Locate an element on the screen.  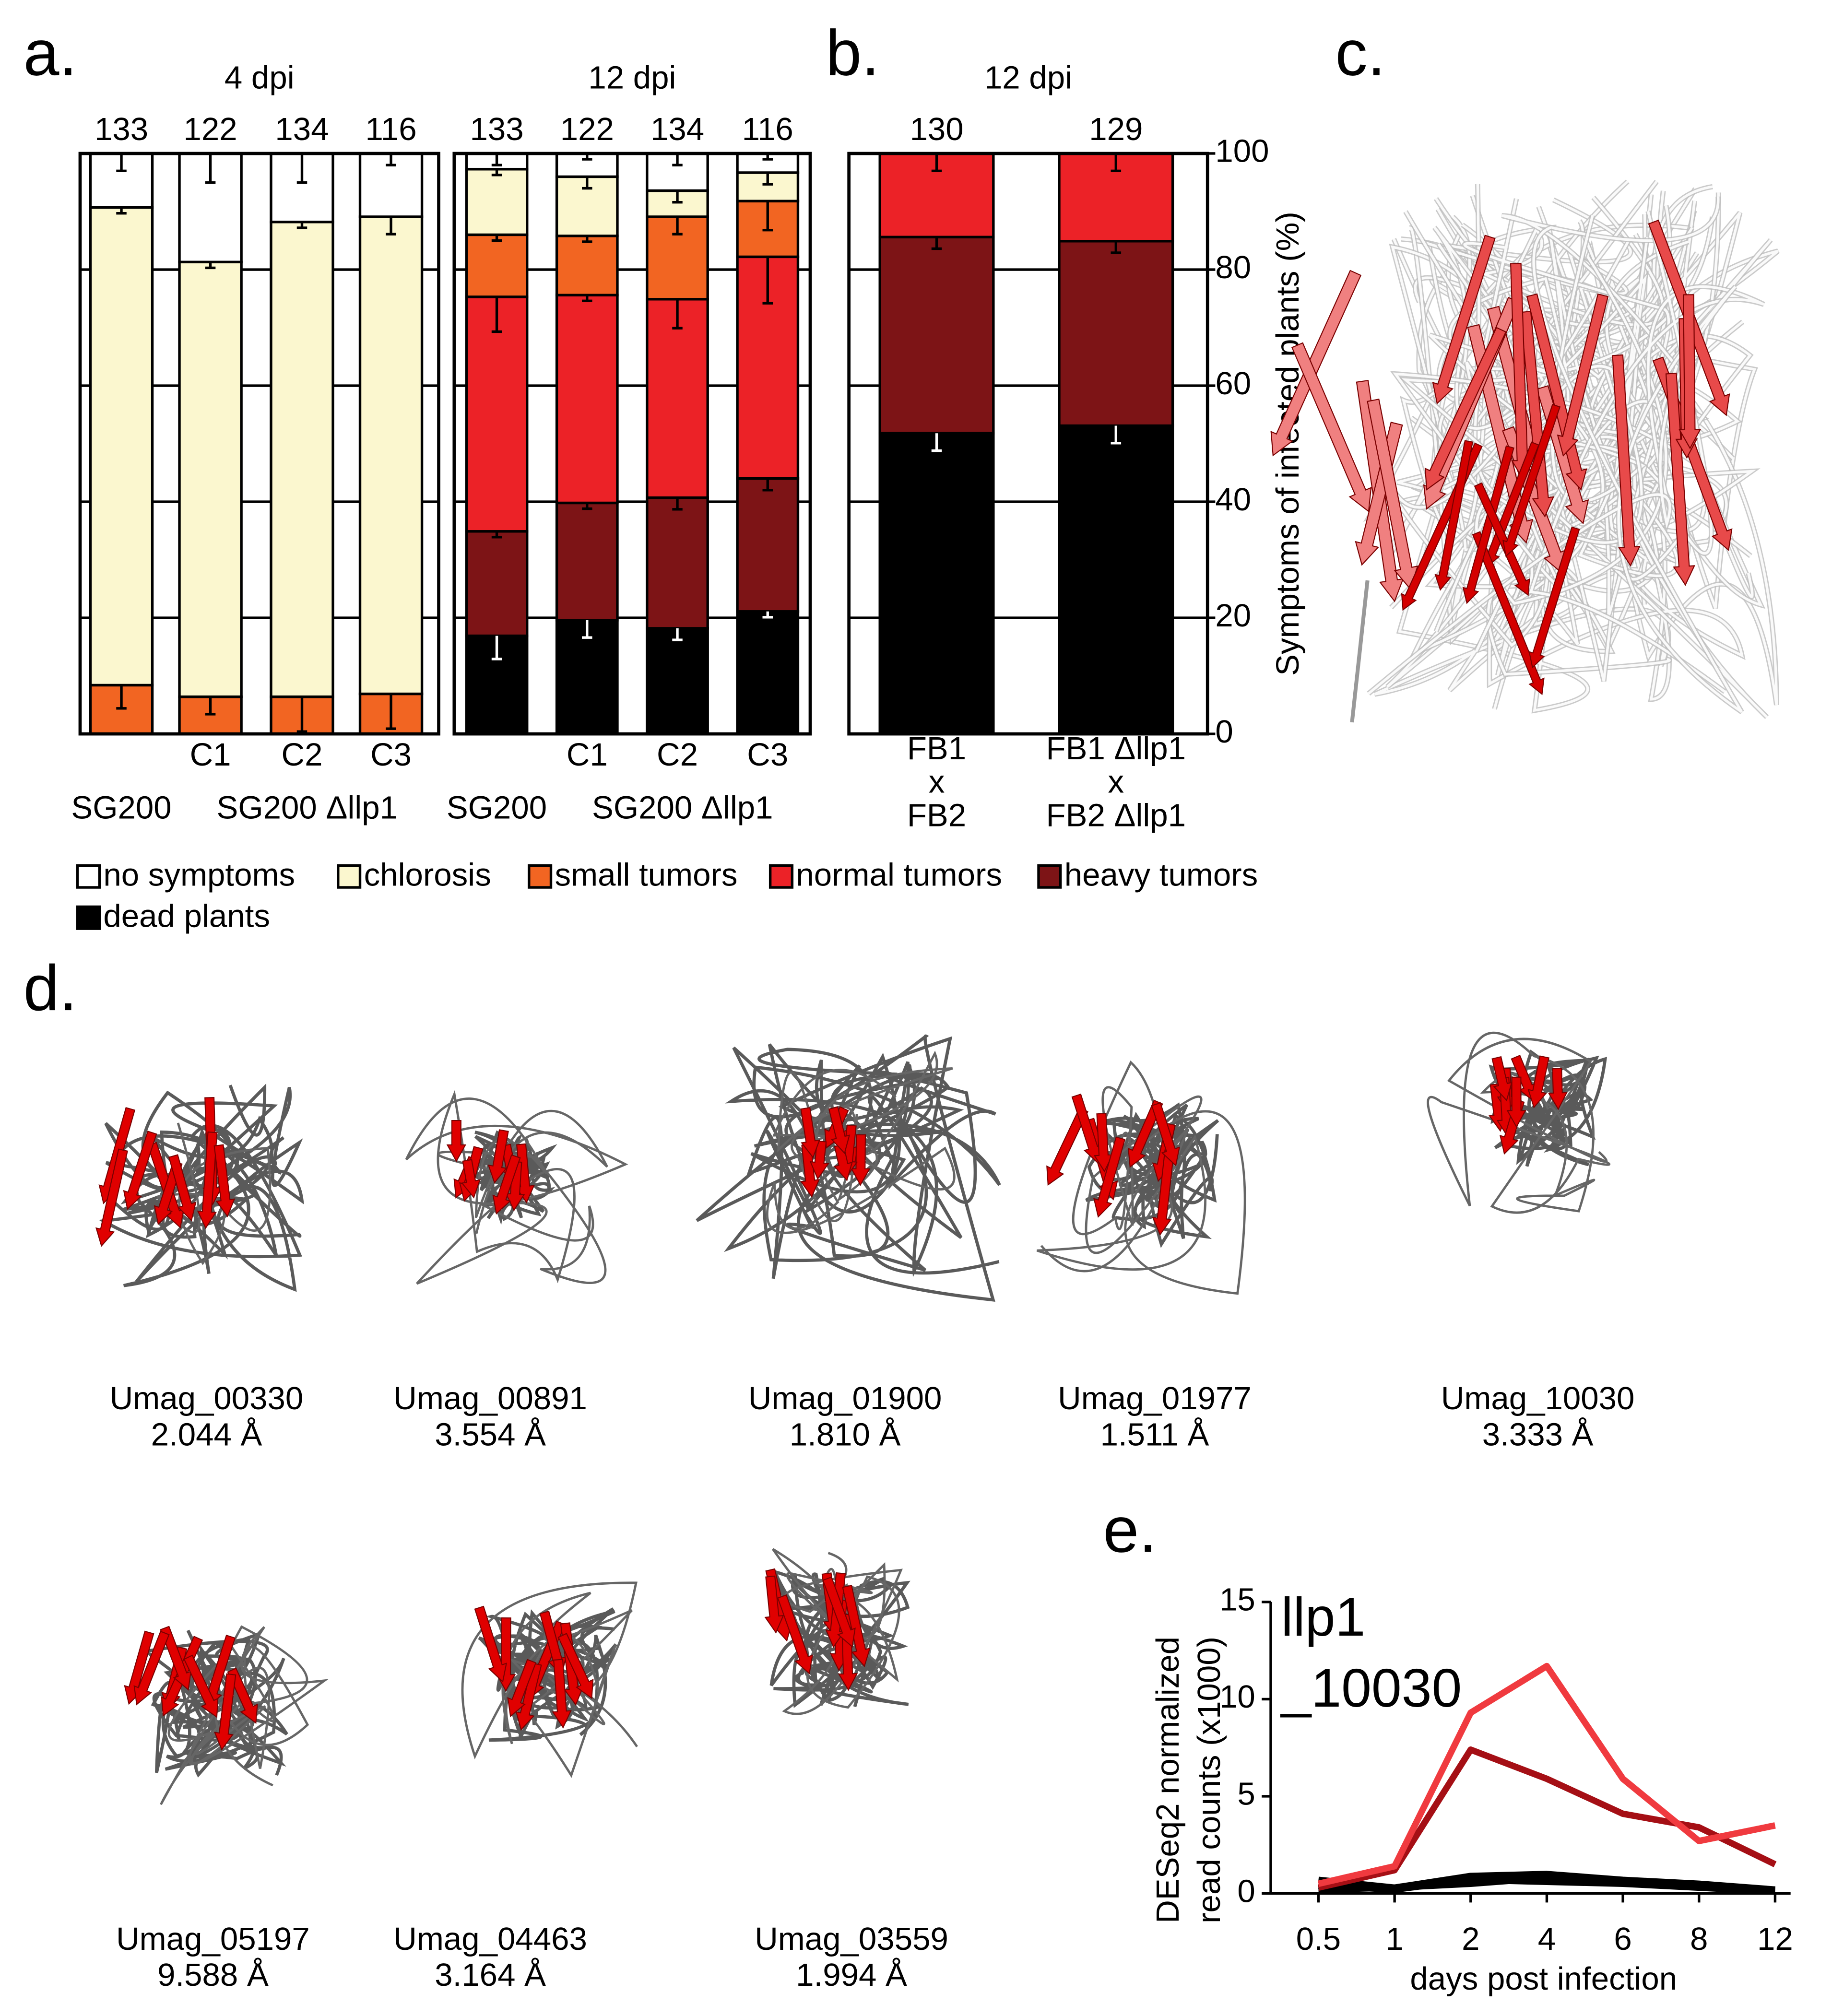
structure-name: Umag_05197 is located at coordinates (213, 1939).